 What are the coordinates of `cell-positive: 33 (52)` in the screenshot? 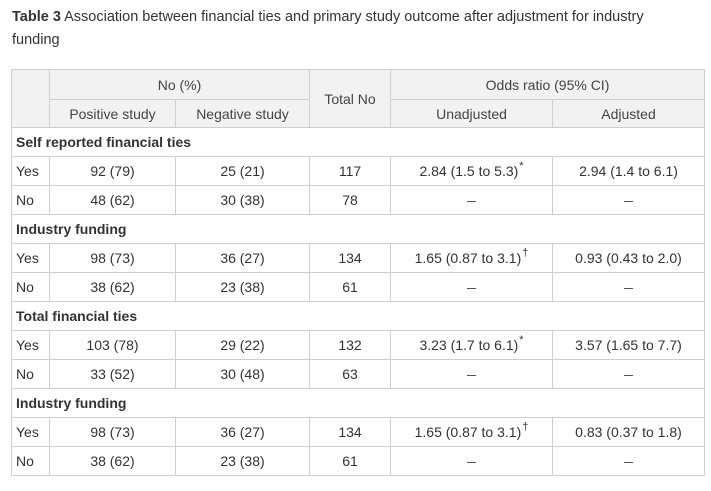 It's located at (112, 374).